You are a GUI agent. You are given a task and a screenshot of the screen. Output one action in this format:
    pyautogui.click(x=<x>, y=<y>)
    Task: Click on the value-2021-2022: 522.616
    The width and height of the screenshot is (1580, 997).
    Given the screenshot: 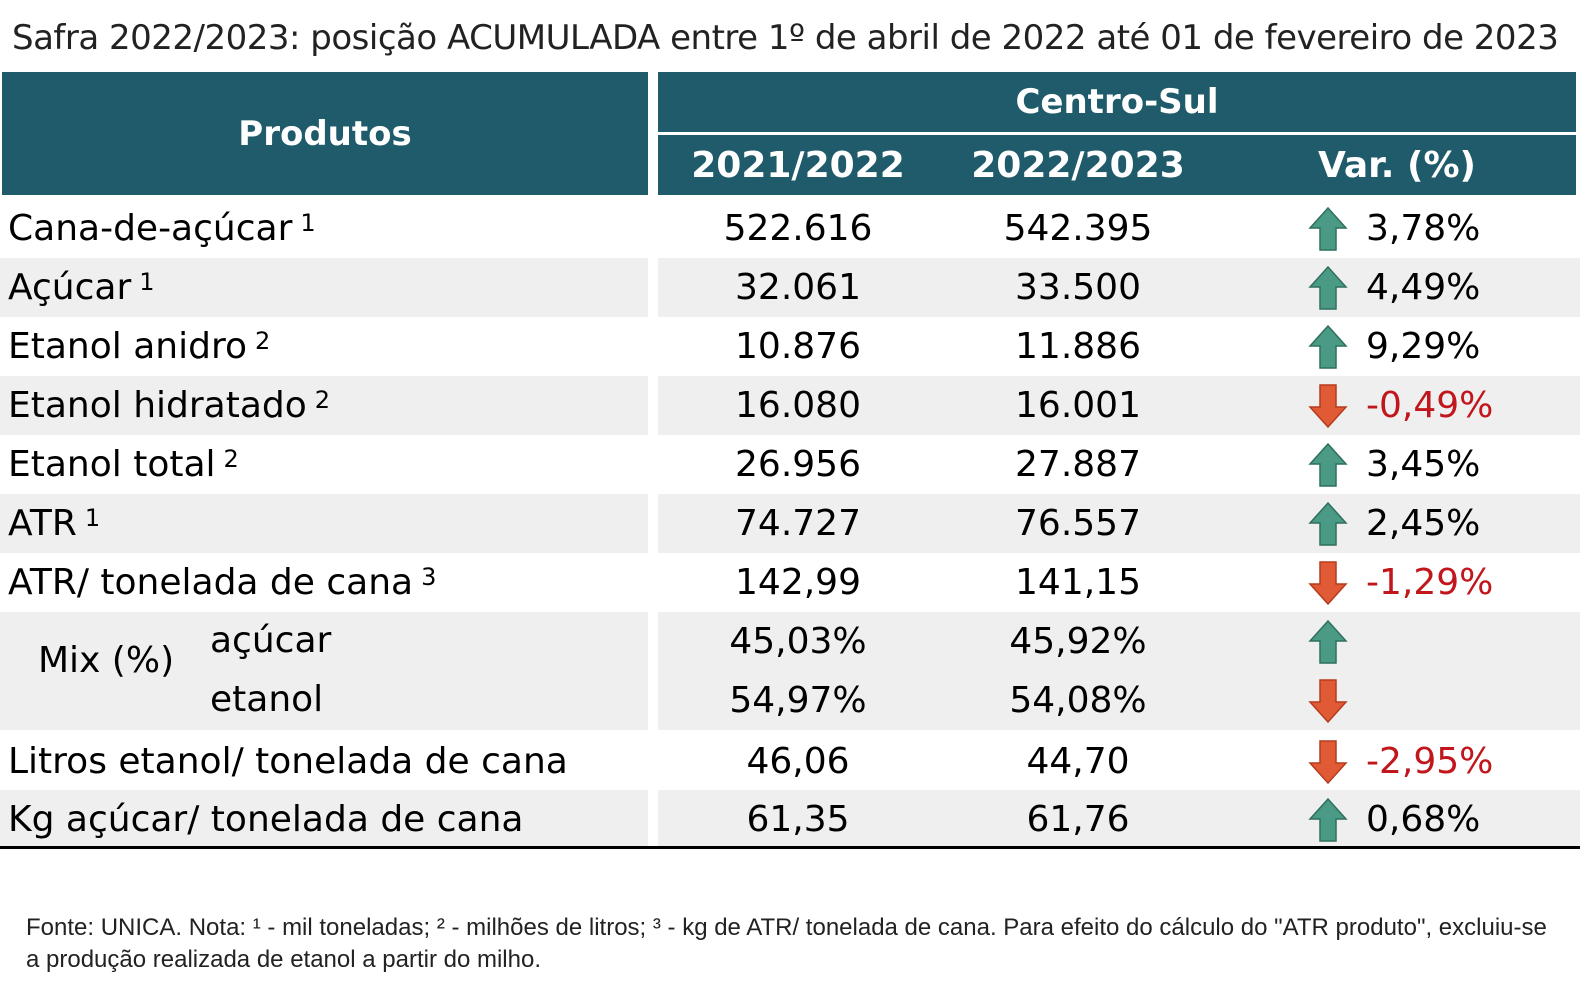 What is the action you would take?
    pyautogui.click(x=798, y=228)
    